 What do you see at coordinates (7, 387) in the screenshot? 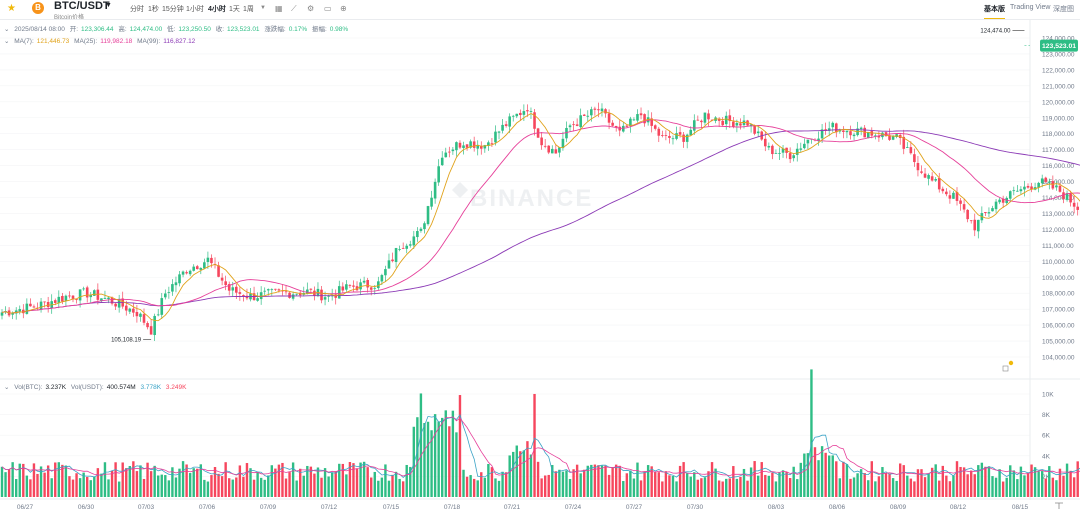
I see `vol-collapse-chevron-icon: ⌄` at bounding box center [7, 387].